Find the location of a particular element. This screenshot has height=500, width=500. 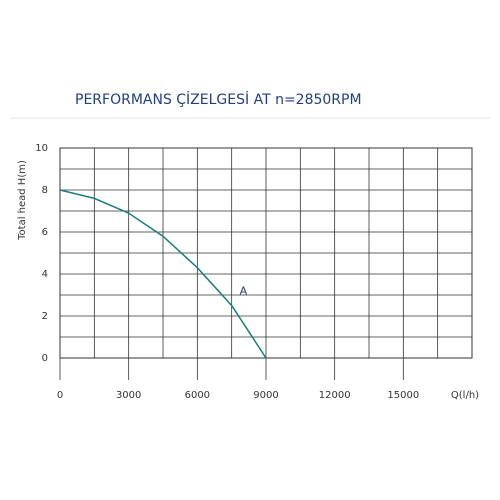

x-tick-label: 3000 is located at coordinates (128, 395).